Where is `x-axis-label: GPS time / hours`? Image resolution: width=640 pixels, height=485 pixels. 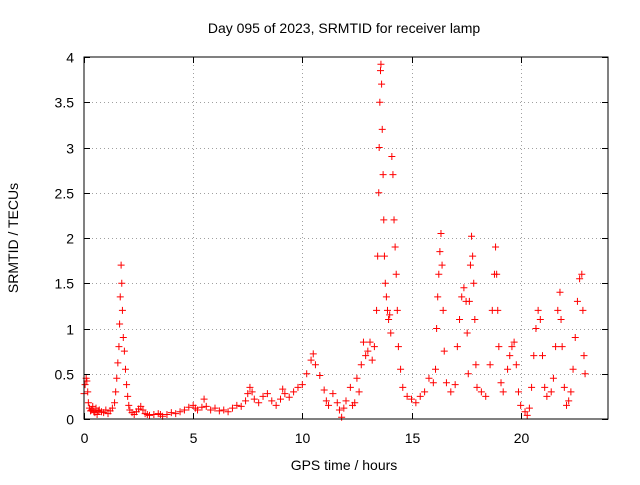
x-axis-label: GPS time / hours is located at coordinates (344, 465).